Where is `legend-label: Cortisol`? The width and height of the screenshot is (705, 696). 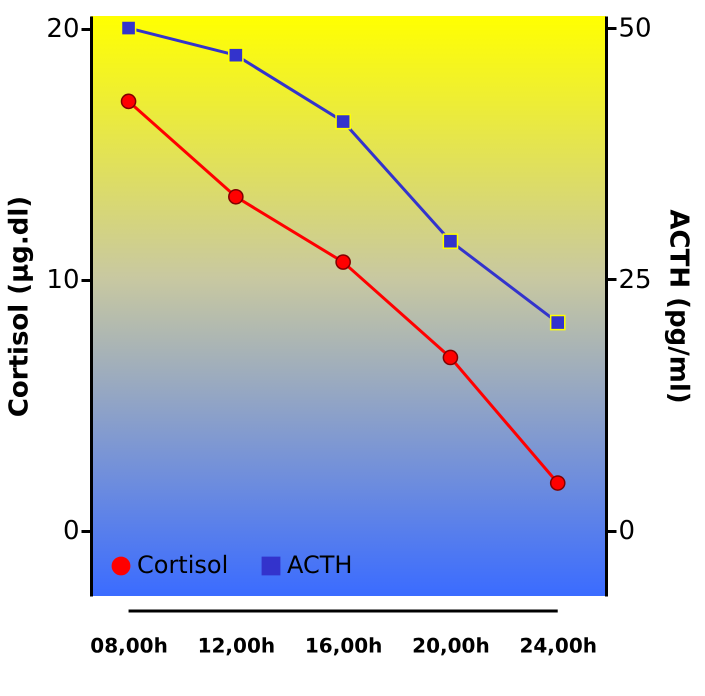
legend-label: Cortisol is located at coordinates (182, 565).